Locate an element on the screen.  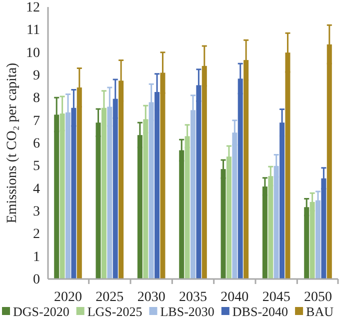
x-tick-label: 2035 is located at coordinates (193, 297).